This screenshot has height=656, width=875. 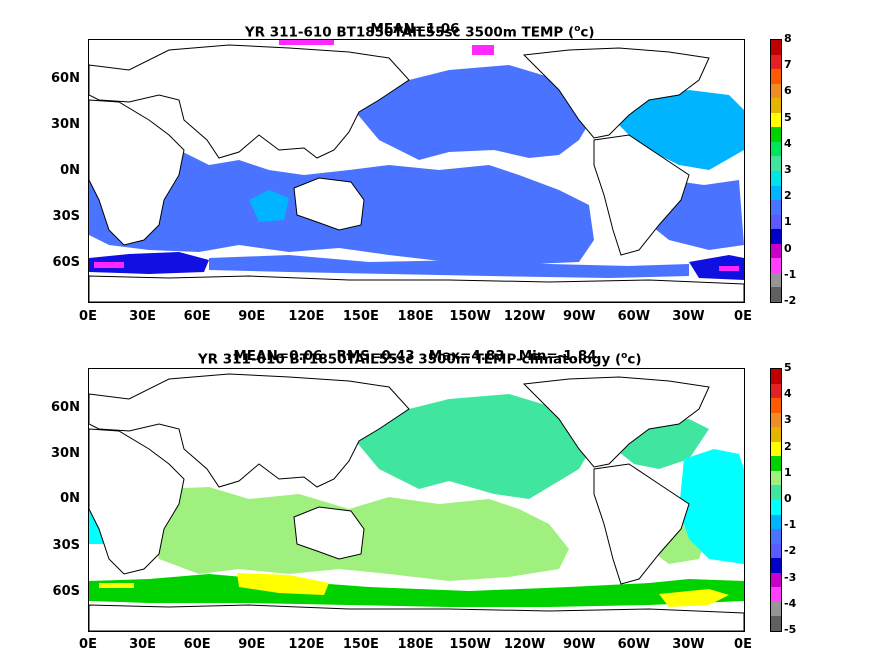 I want to click on panel1-colorbar, so click(x=776, y=171).